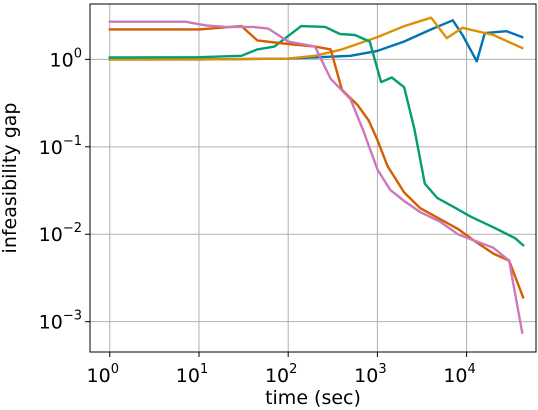 The height and width of the screenshot is (410, 538). What do you see at coordinates (60, 233) in the screenshot?
I see `y-tick-label: 10⁻²` at bounding box center [60, 233].